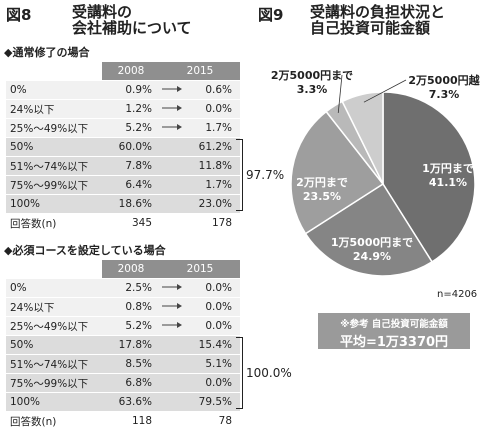 The image size is (500, 433). I want to click on value-2008: 7.8%, so click(131, 166).